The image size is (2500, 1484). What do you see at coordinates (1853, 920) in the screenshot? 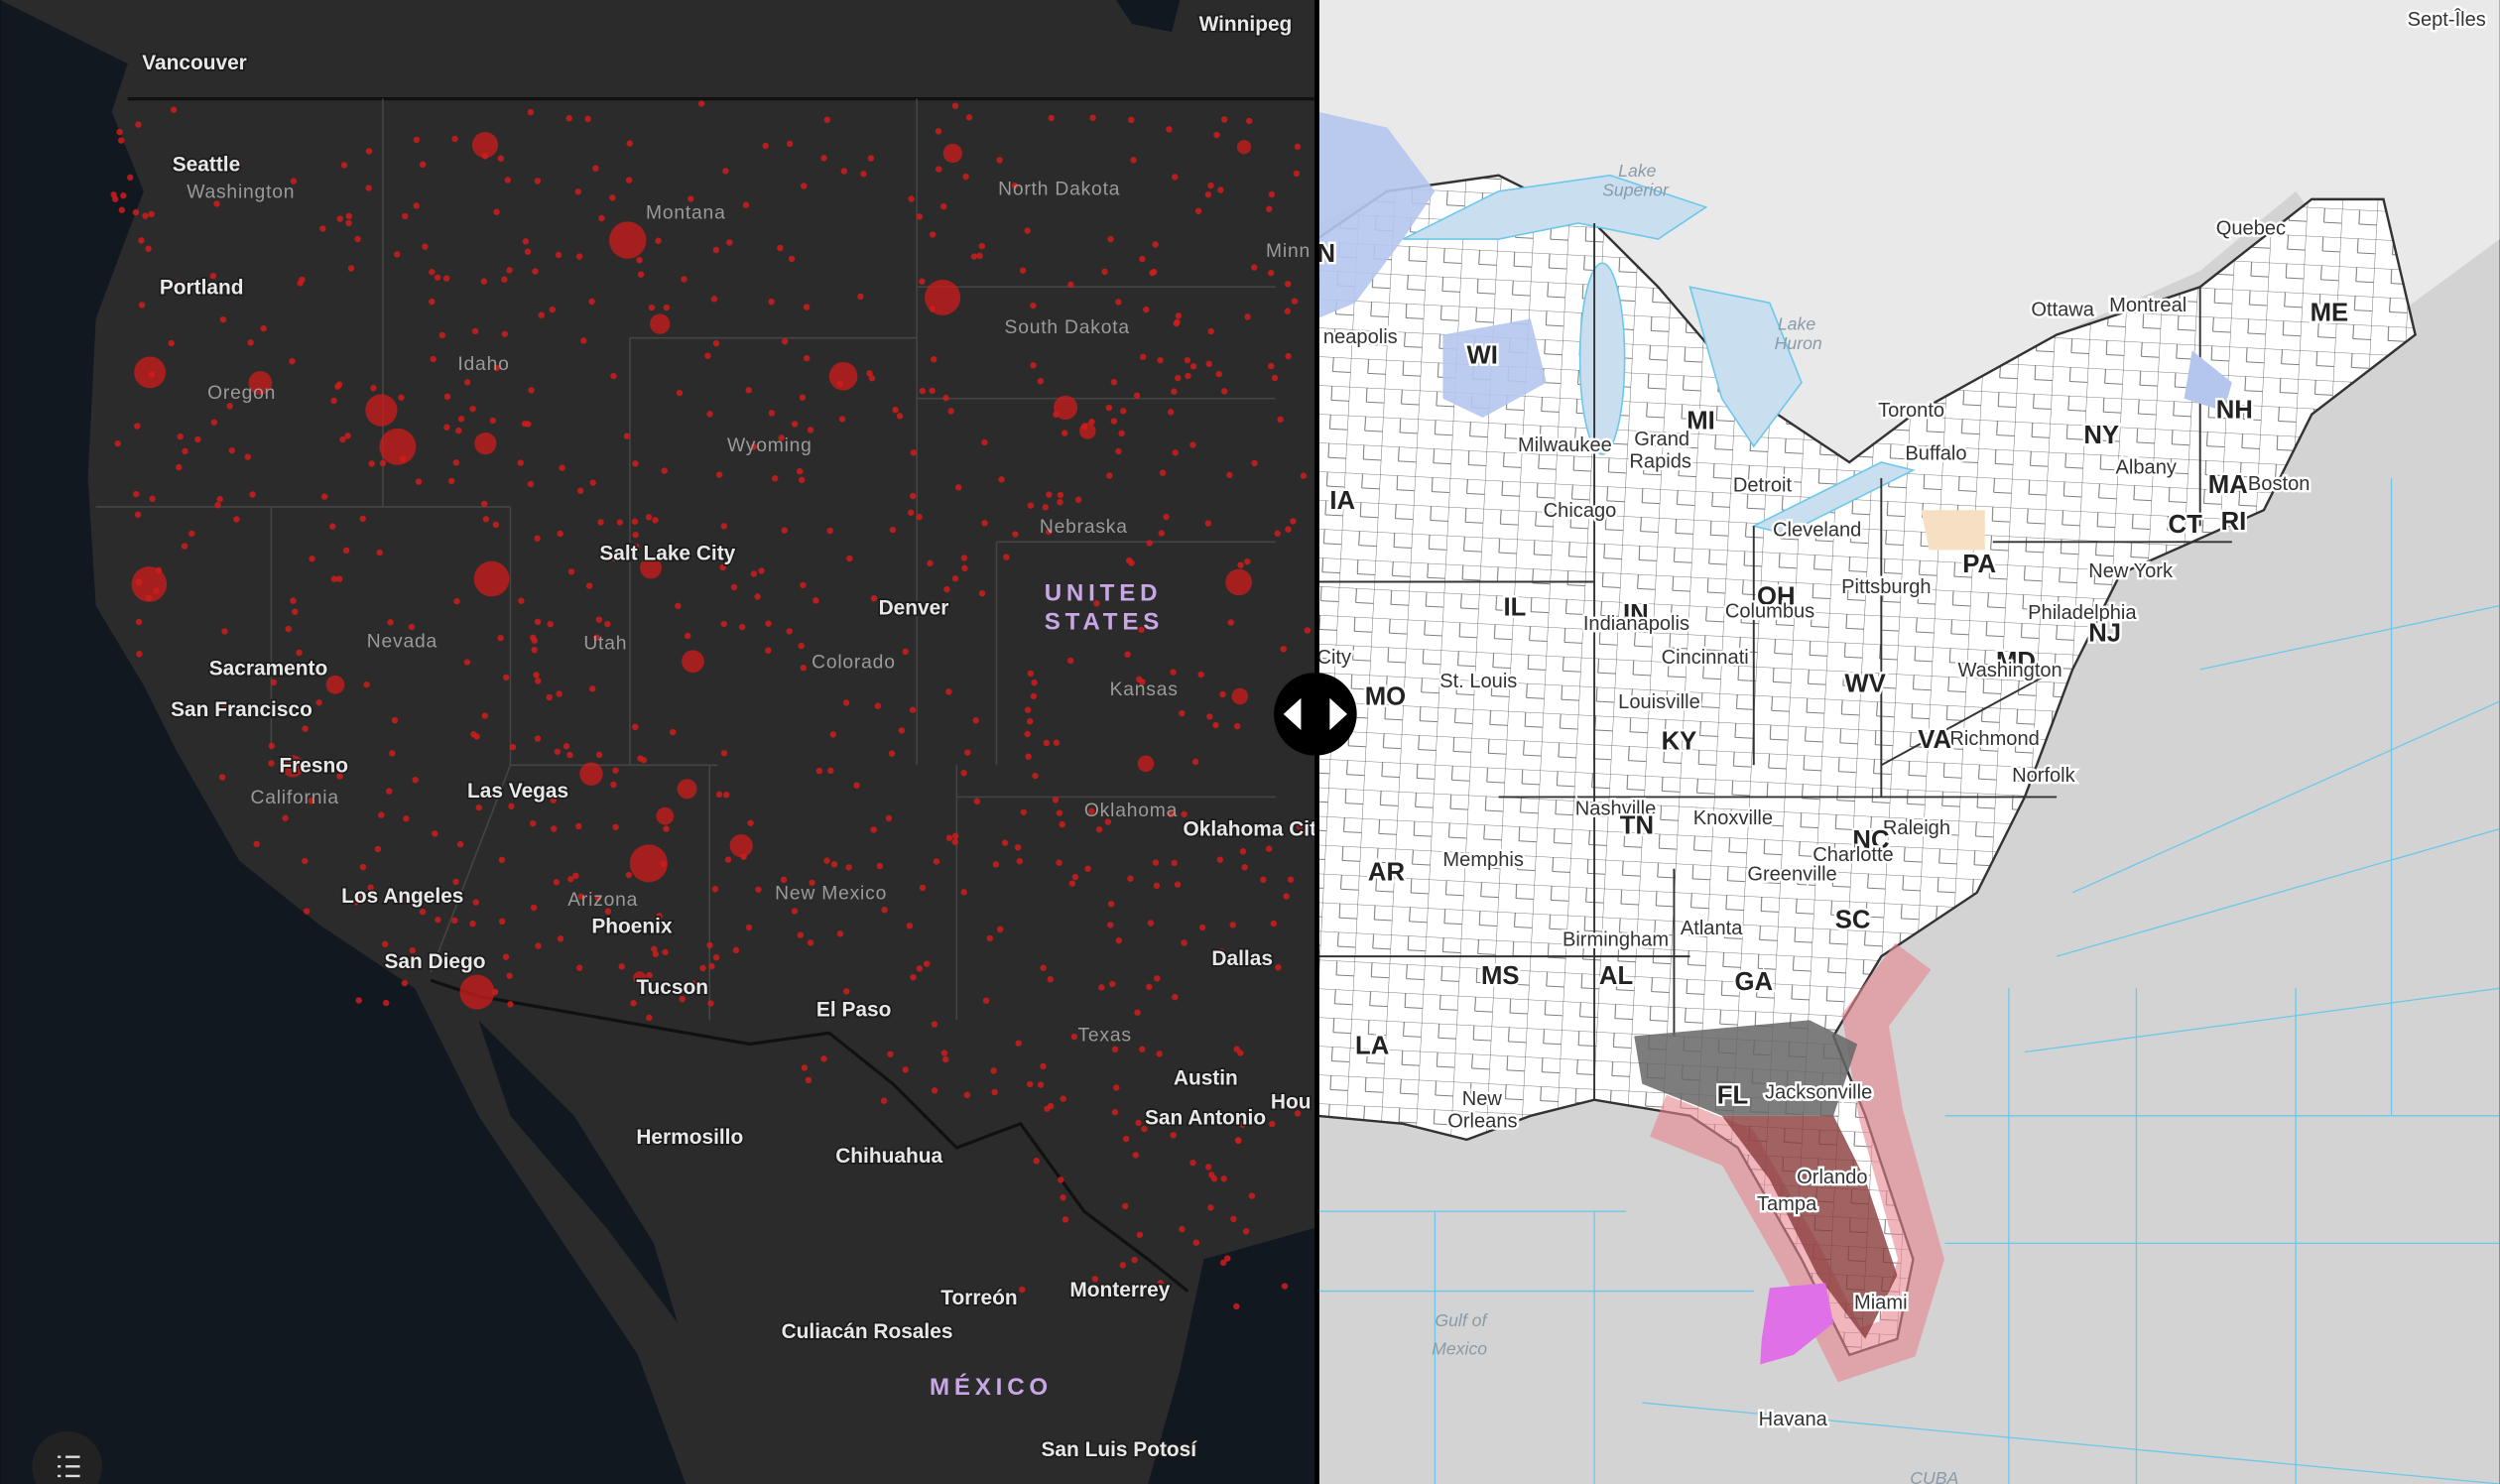
I see `place-label: SC` at bounding box center [1853, 920].